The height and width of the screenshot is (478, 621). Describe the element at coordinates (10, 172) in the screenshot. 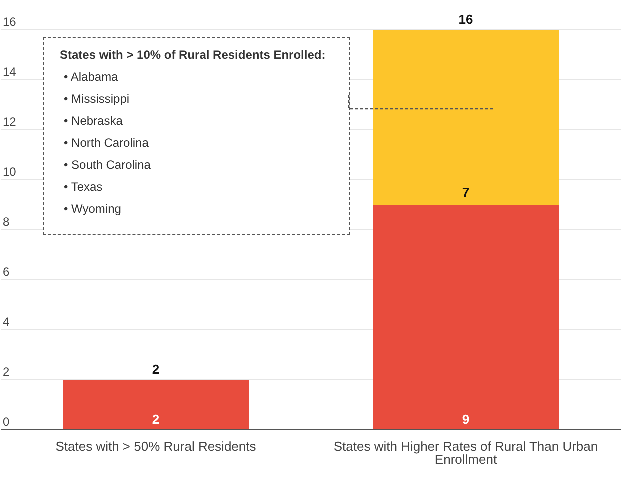

I see `y-tick-label: 10` at that location.